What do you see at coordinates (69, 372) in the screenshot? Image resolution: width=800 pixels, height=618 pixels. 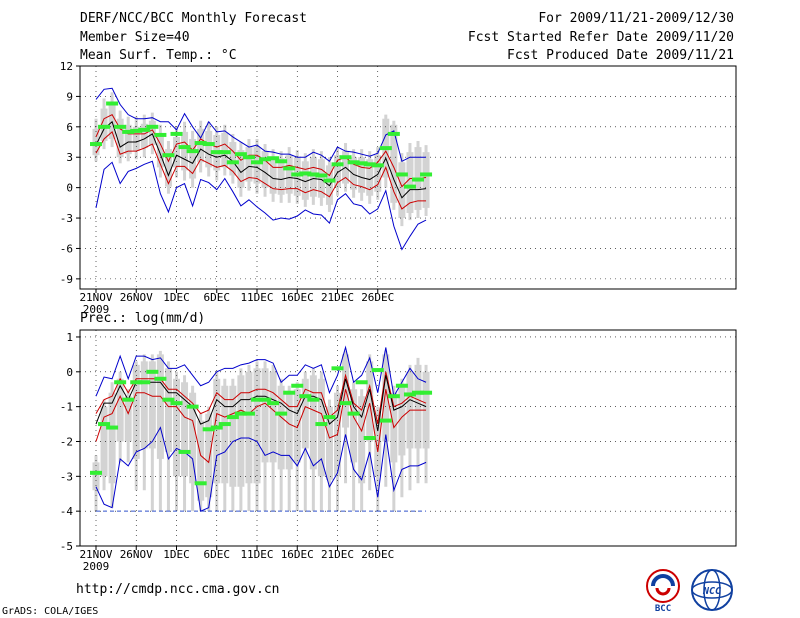 I see `y-tick-label: 0` at bounding box center [69, 372].